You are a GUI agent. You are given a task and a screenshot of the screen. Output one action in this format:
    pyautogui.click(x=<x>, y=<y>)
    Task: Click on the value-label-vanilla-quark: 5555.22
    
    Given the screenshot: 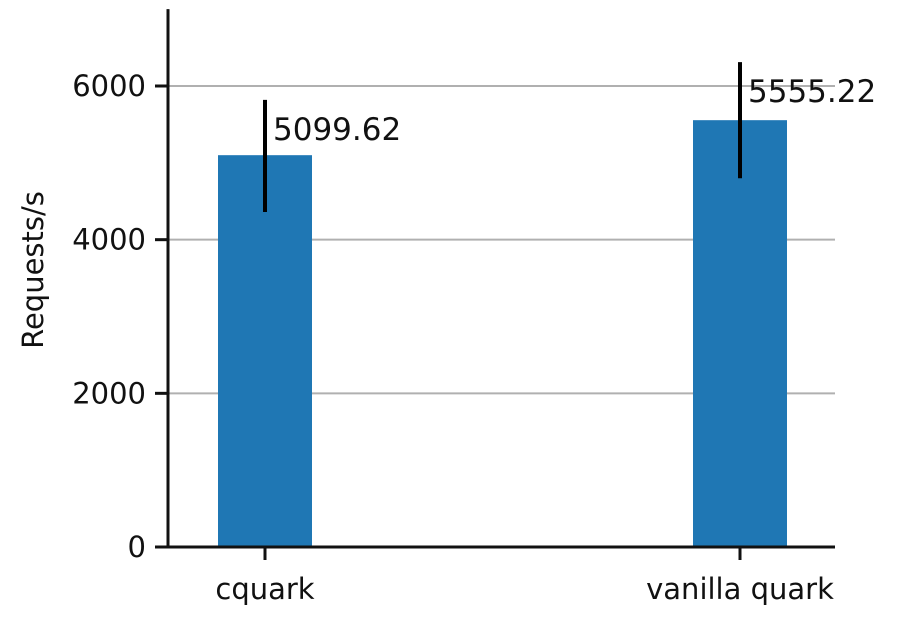 What is the action you would take?
    pyautogui.click(x=812, y=92)
    